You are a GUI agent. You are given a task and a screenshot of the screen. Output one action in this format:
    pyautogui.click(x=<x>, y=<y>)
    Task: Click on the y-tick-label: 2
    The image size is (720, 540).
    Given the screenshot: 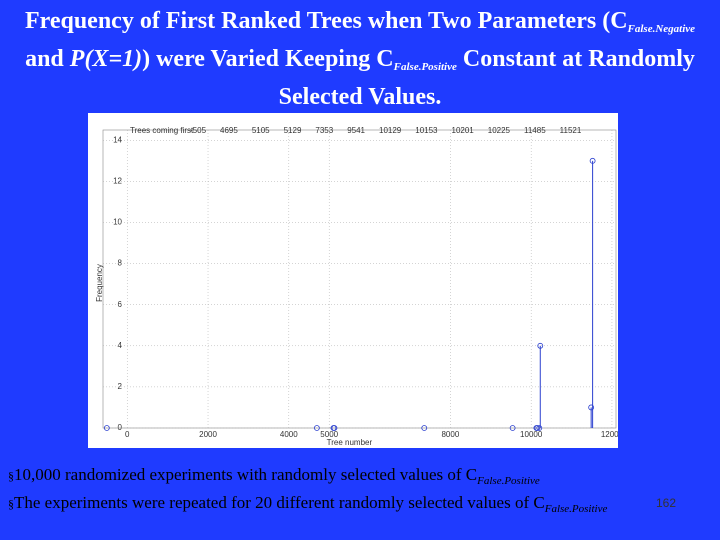 What is the action you would take?
    pyautogui.click(x=120, y=386)
    